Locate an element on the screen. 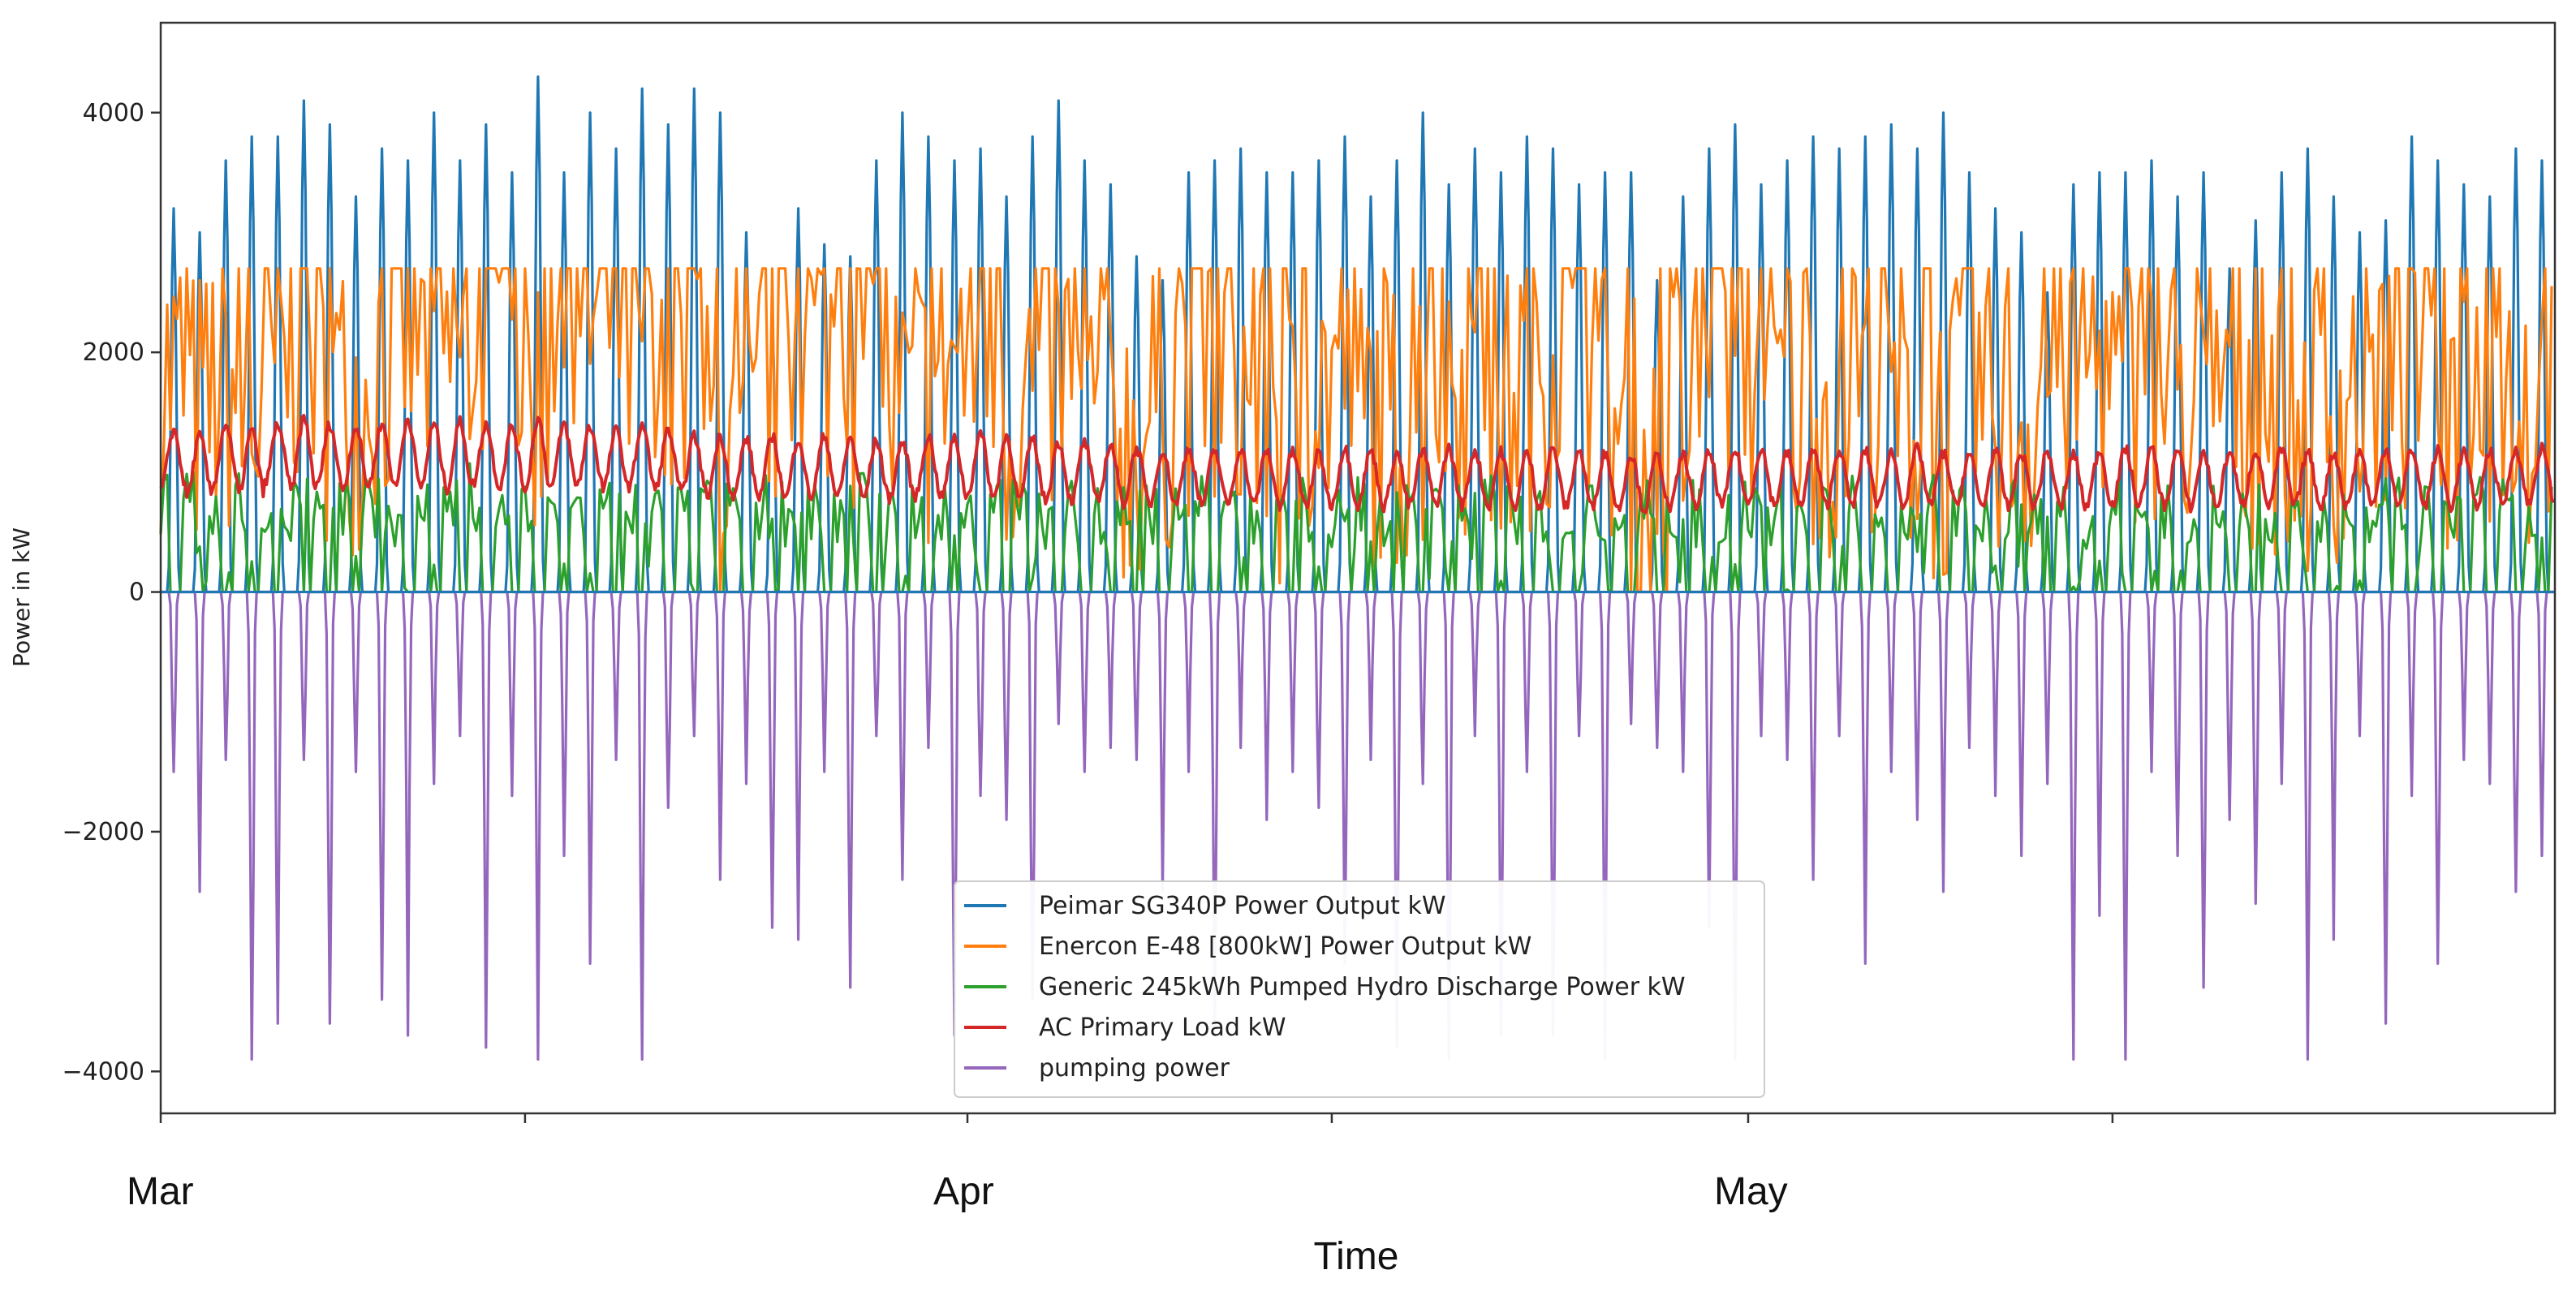 The width and height of the screenshot is (2576, 1300). legend-item-wind: Enercon E-48 [800kW] Power Output kW is located at coordinates (1248, 946).